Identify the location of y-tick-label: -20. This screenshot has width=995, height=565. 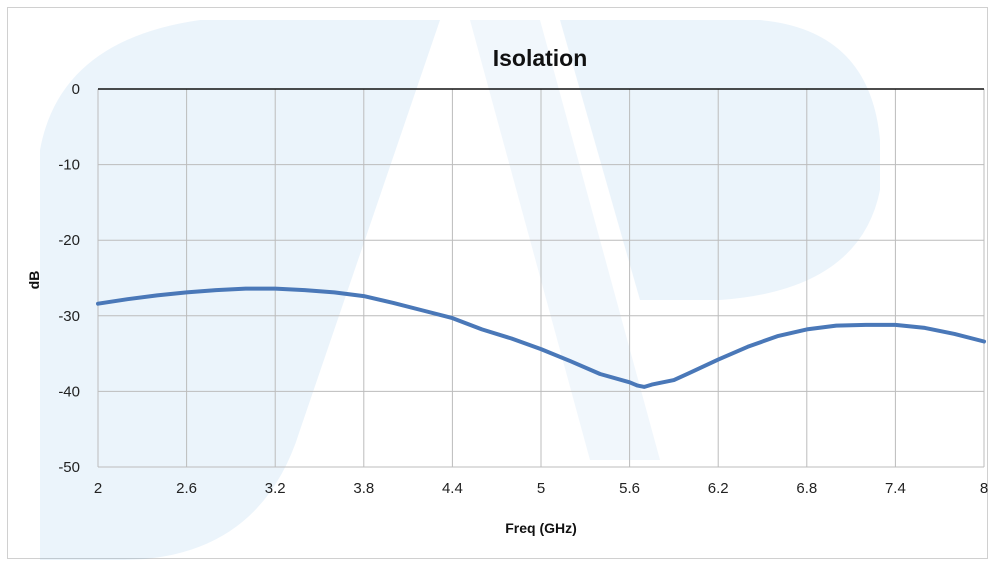
(69, 240).